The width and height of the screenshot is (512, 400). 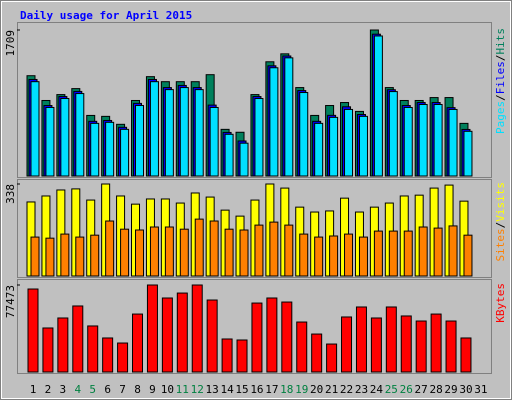 I want to click on legend: Pages/Files/Hits, so click(x=500, y=81).